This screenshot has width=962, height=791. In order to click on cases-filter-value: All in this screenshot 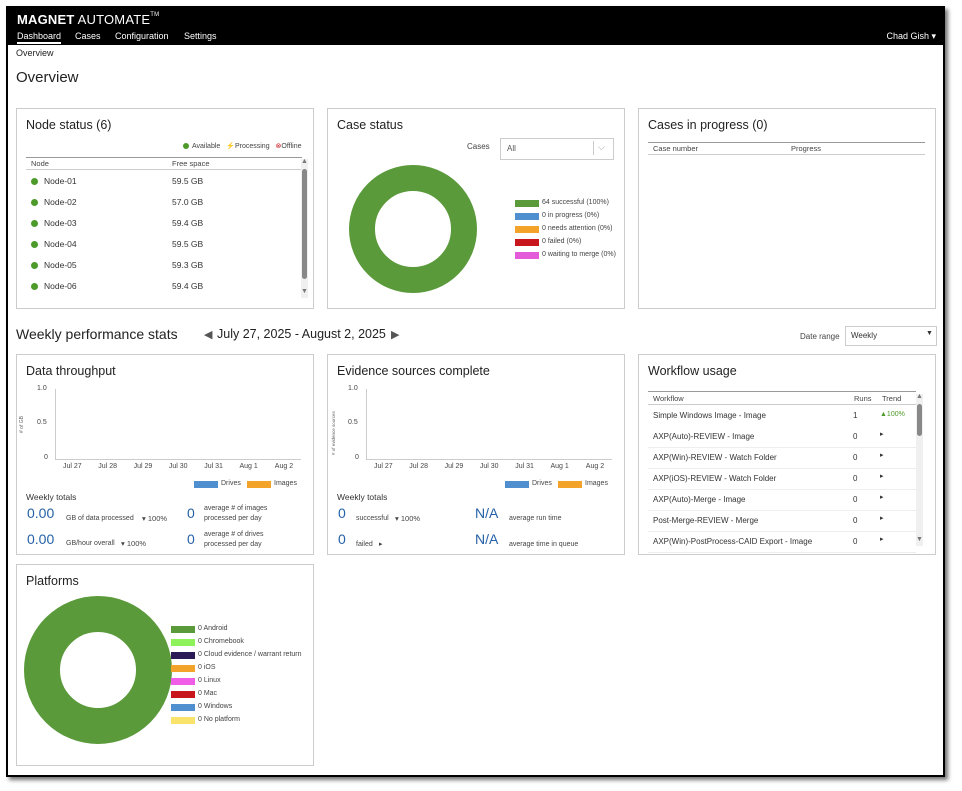, I will do `click(511, 148)`.